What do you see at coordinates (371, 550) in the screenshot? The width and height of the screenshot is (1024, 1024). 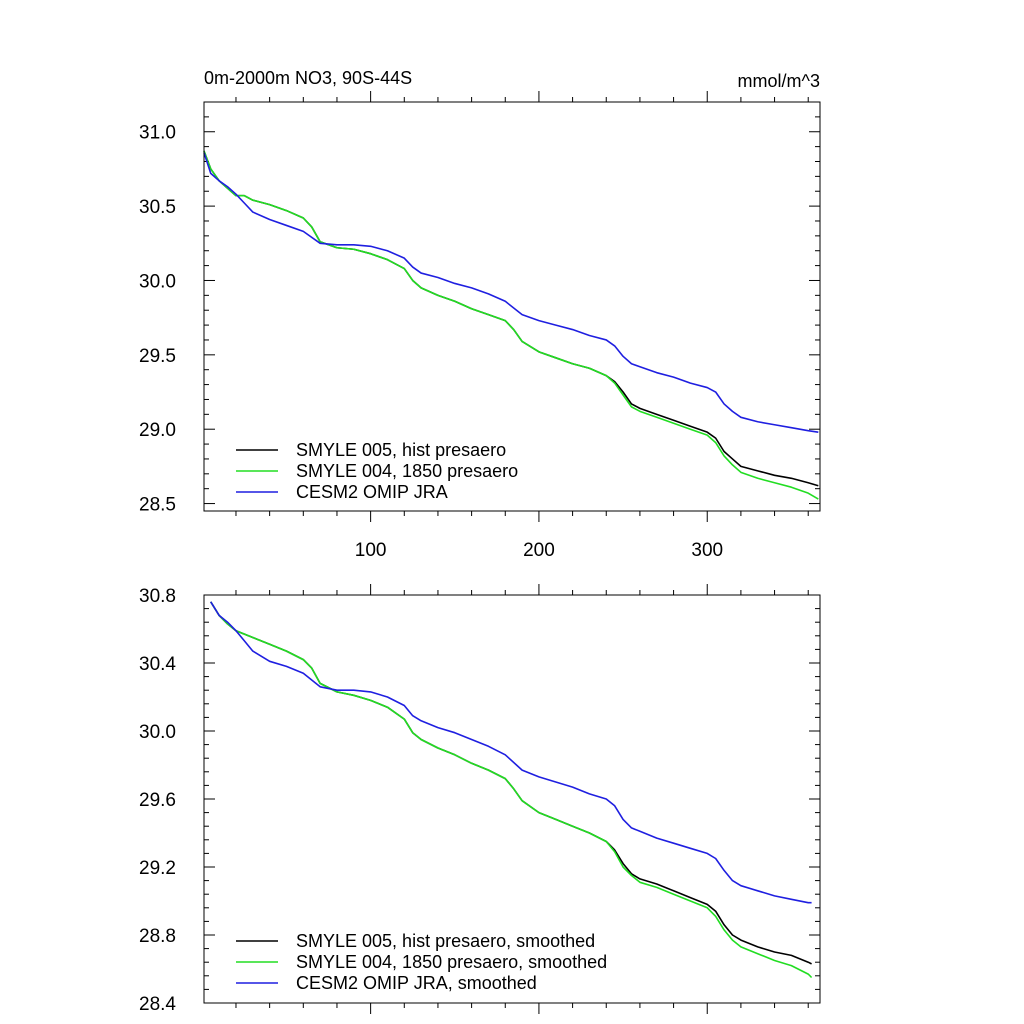 I see `x-tick-label: 100` at bounding box center [371, 550].